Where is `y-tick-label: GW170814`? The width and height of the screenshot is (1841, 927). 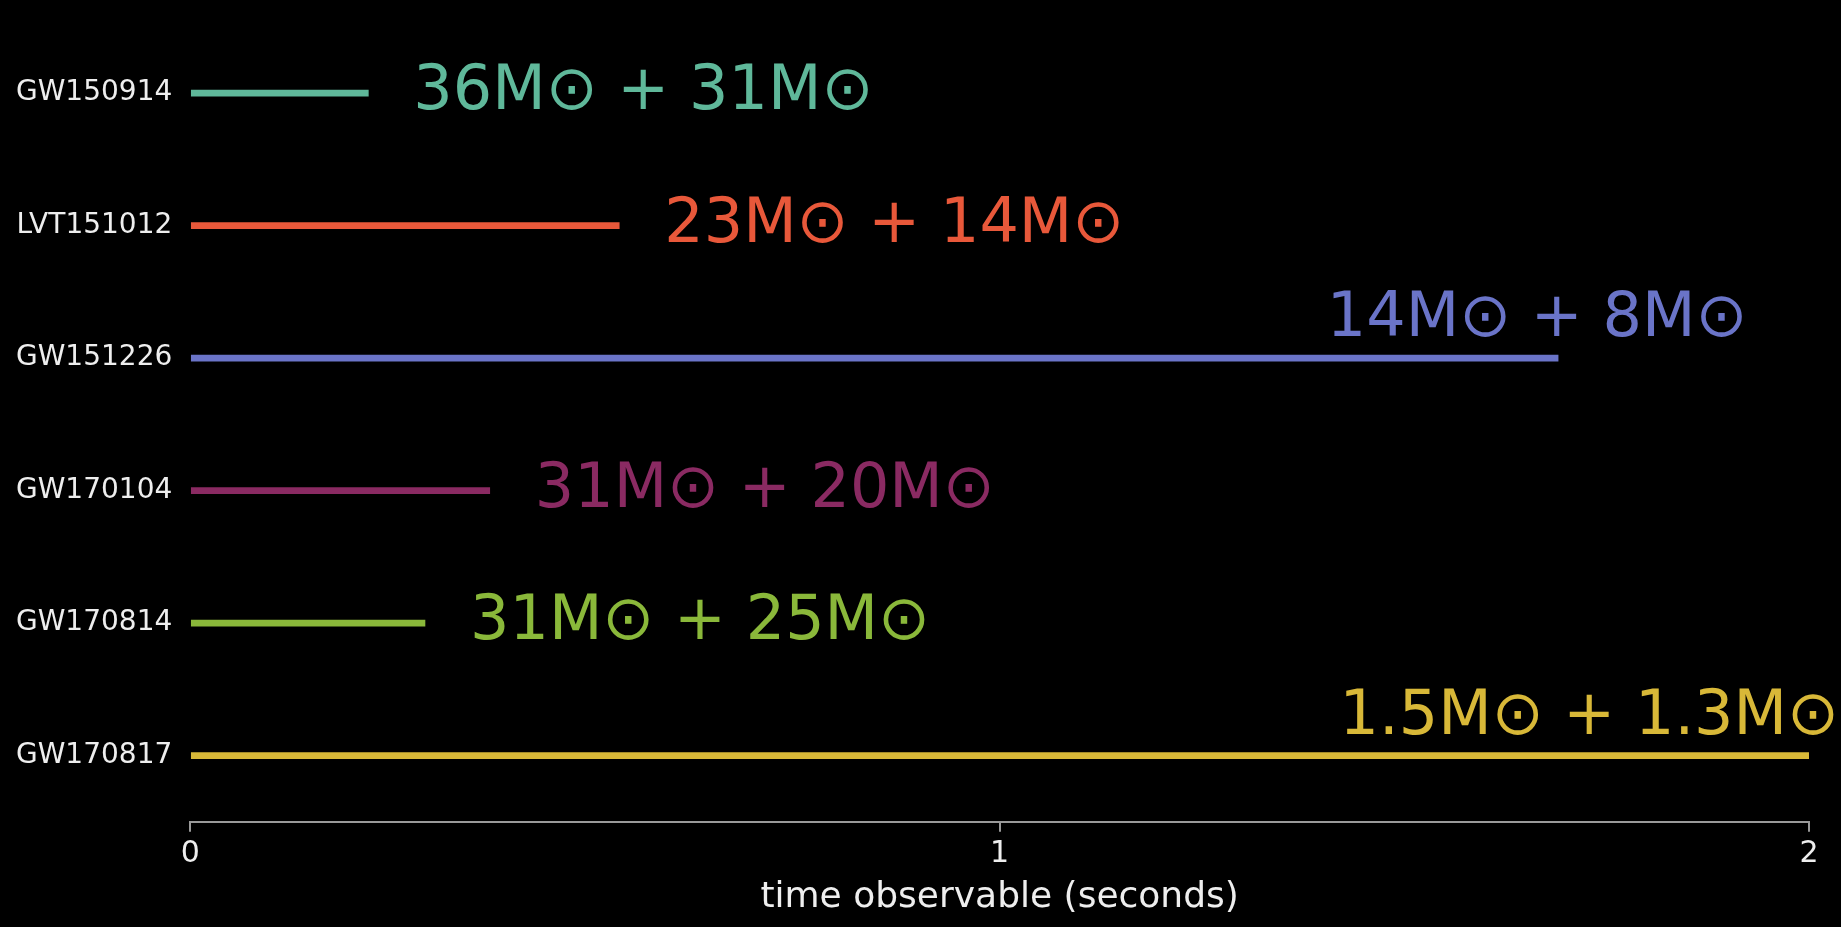 y-tick-label: GW170814 is located at coordinates (94, 621).